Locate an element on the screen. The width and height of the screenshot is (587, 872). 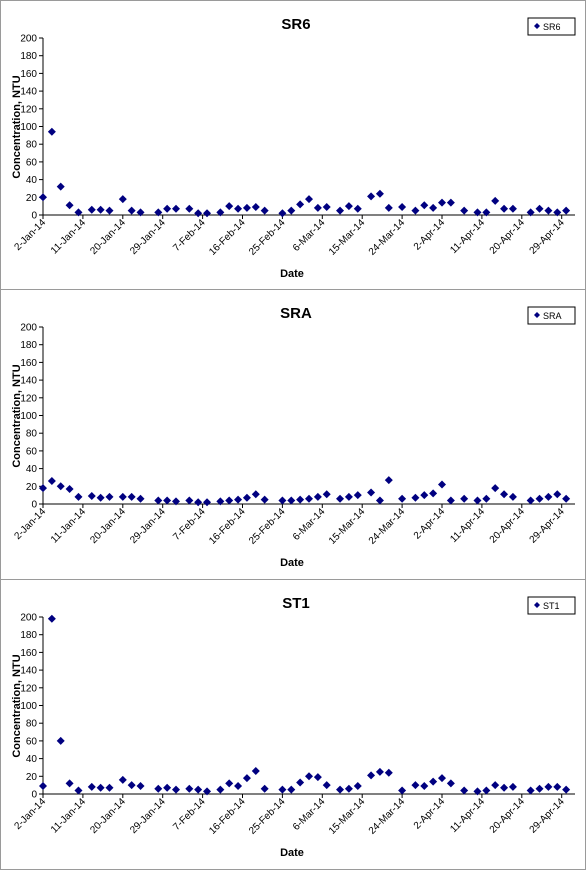
y-tick-label: 200 is located at coordinates (28, 39).